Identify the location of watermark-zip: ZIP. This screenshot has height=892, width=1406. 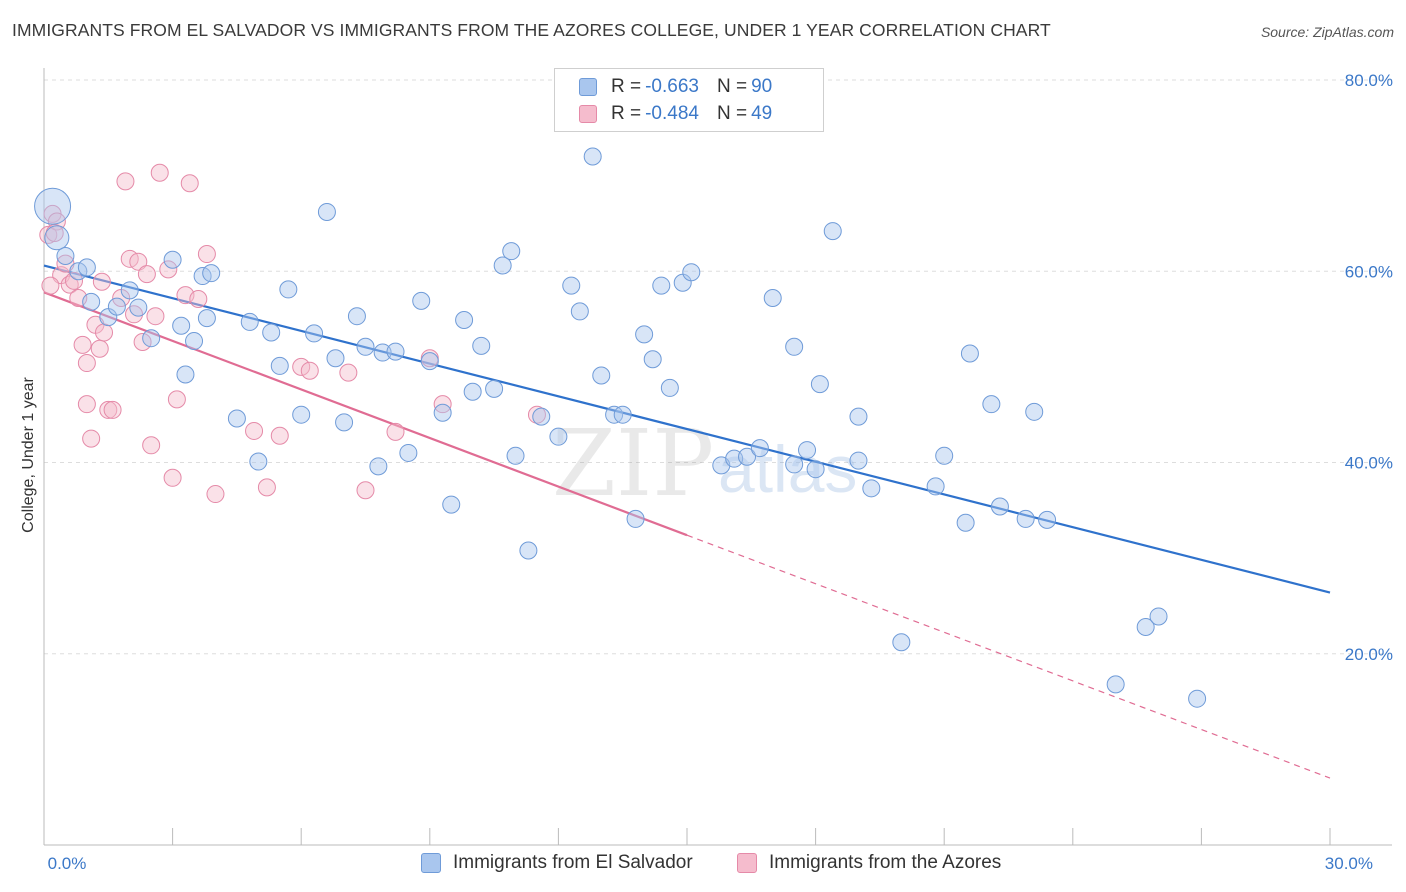
(633, 463).